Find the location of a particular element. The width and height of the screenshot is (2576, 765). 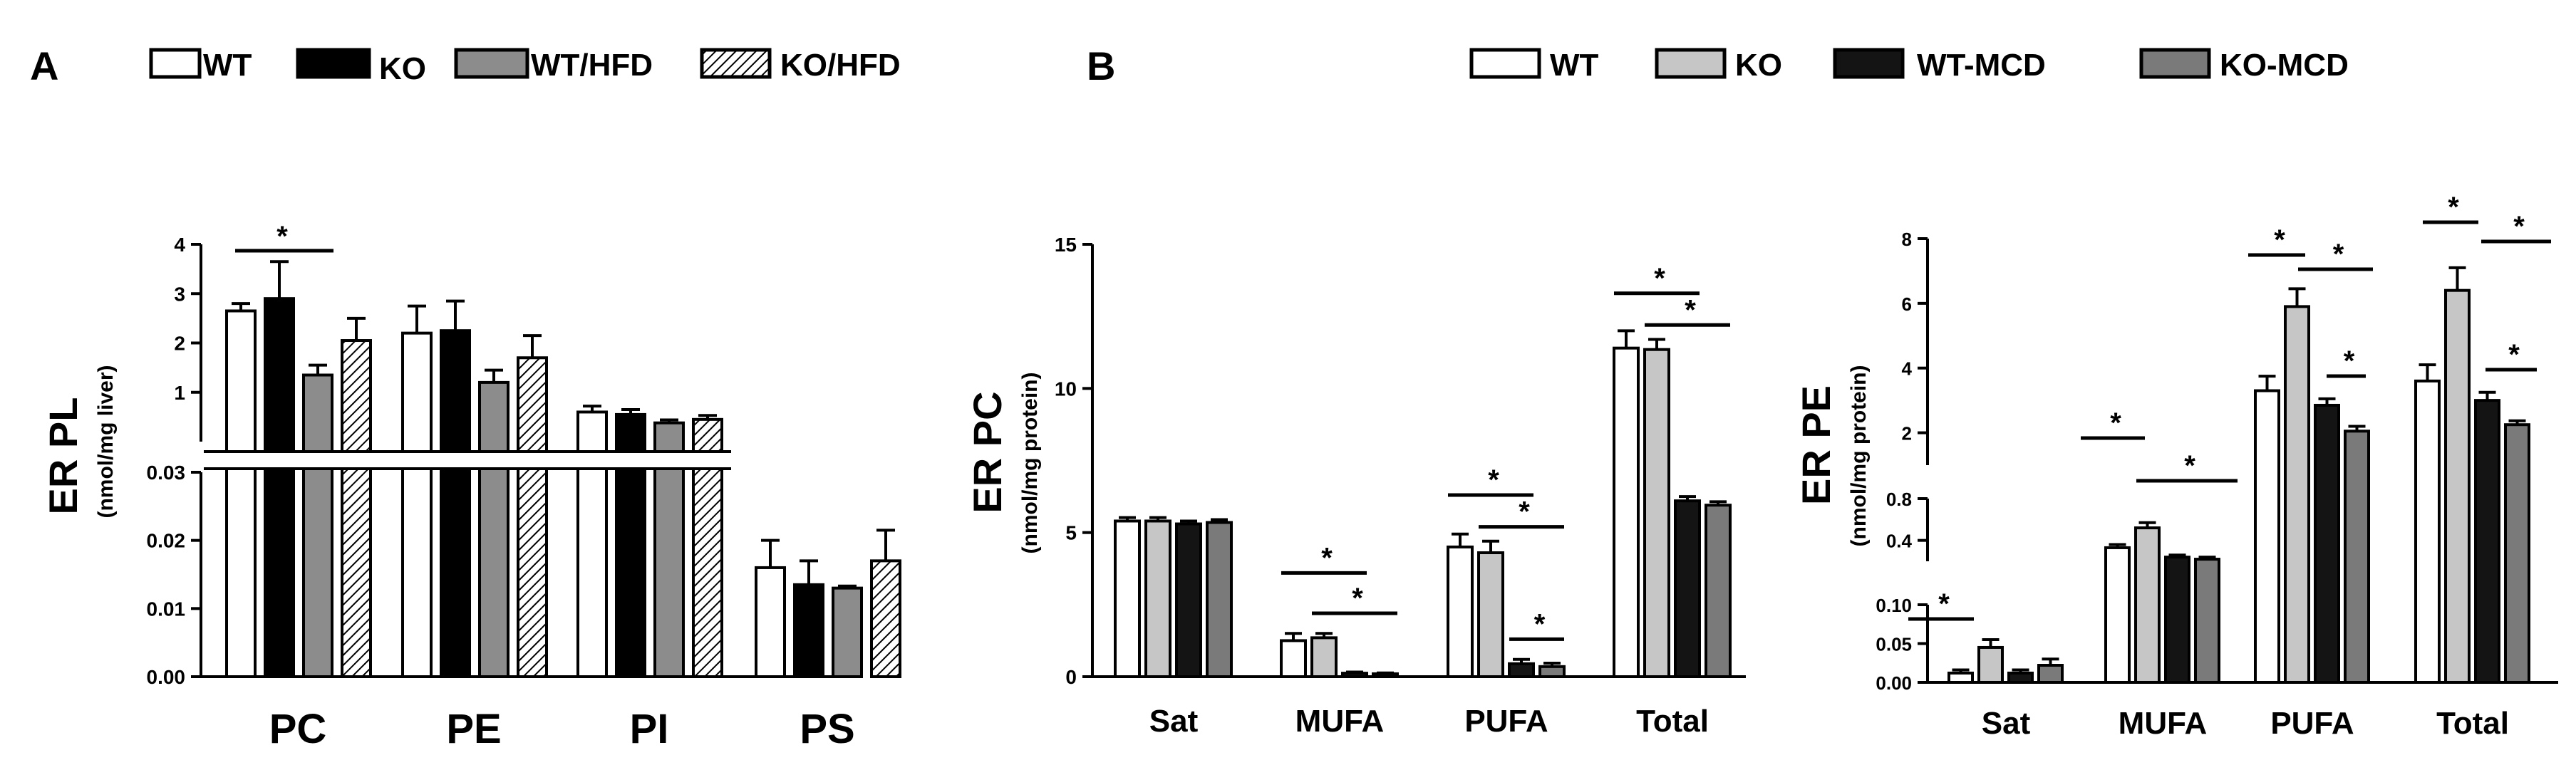

legend-b-label-komcd: KO-MCD is located at coordinates (2285, 65).